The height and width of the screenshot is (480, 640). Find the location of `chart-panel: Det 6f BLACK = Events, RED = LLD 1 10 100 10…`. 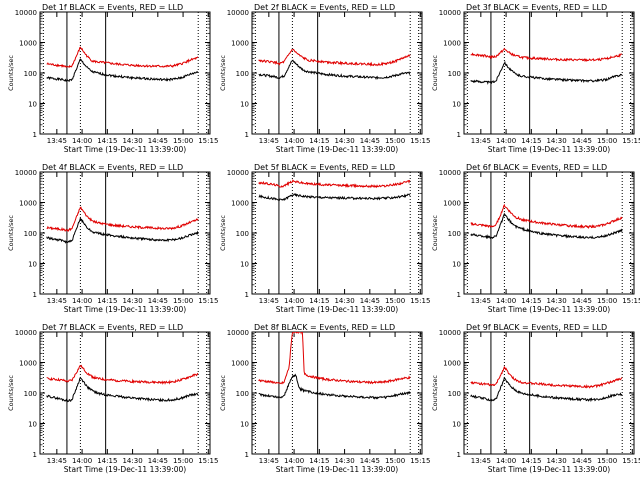

chart-panel: Det 6f BLACK = Events, RED = LLD 1 10 100 10… is located at coordinates (535, 238).